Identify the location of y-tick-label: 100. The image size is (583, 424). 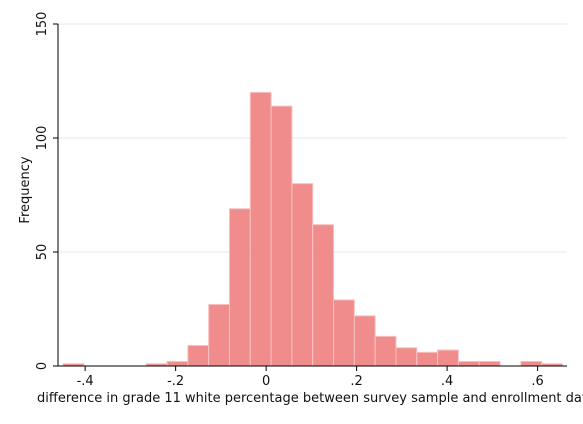
(42, 138).